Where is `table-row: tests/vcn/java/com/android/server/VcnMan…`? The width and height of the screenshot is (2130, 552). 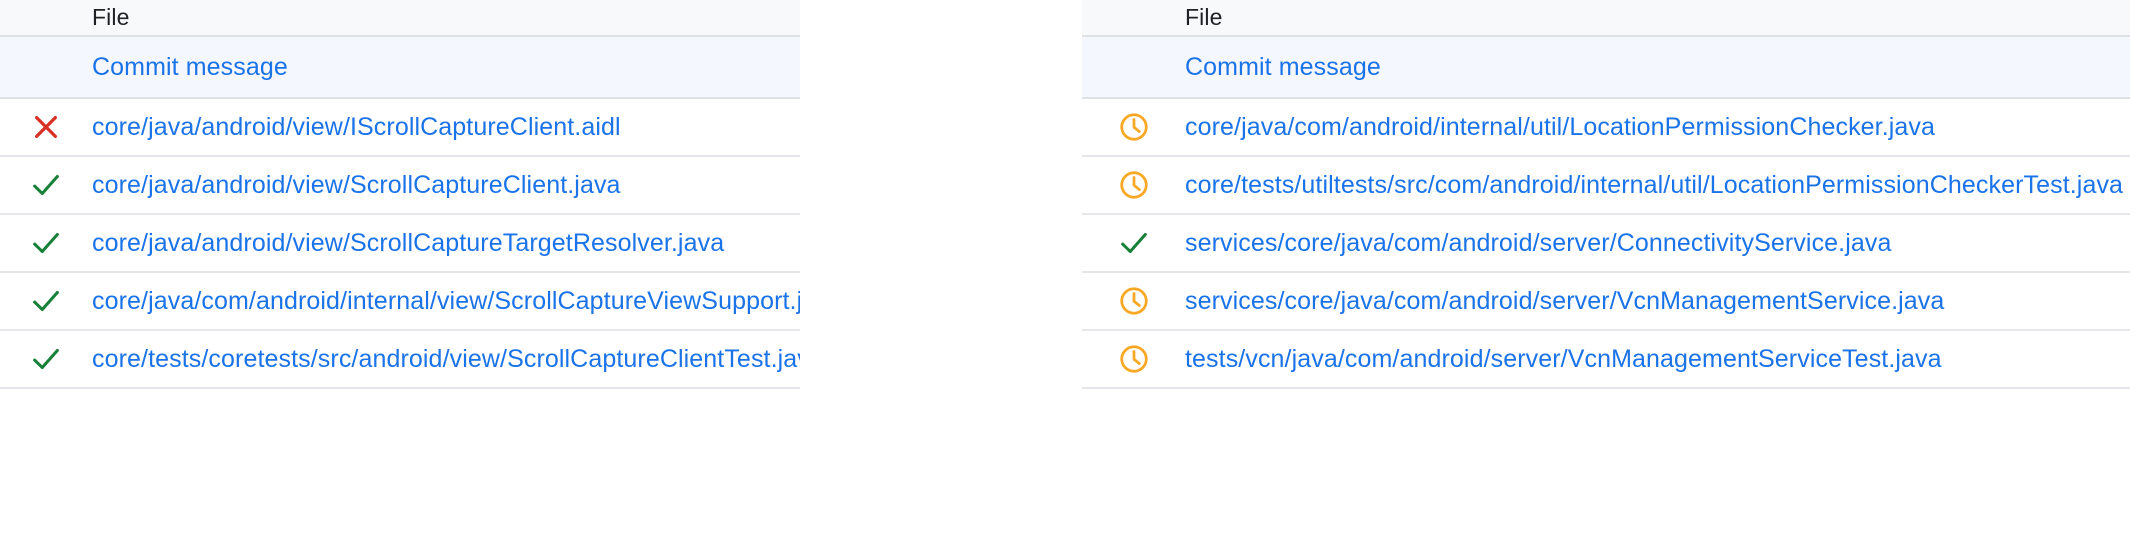 table-row: tests/vcn/java/com/android/server/VcnMan… is located at coordinates (1606, 360).